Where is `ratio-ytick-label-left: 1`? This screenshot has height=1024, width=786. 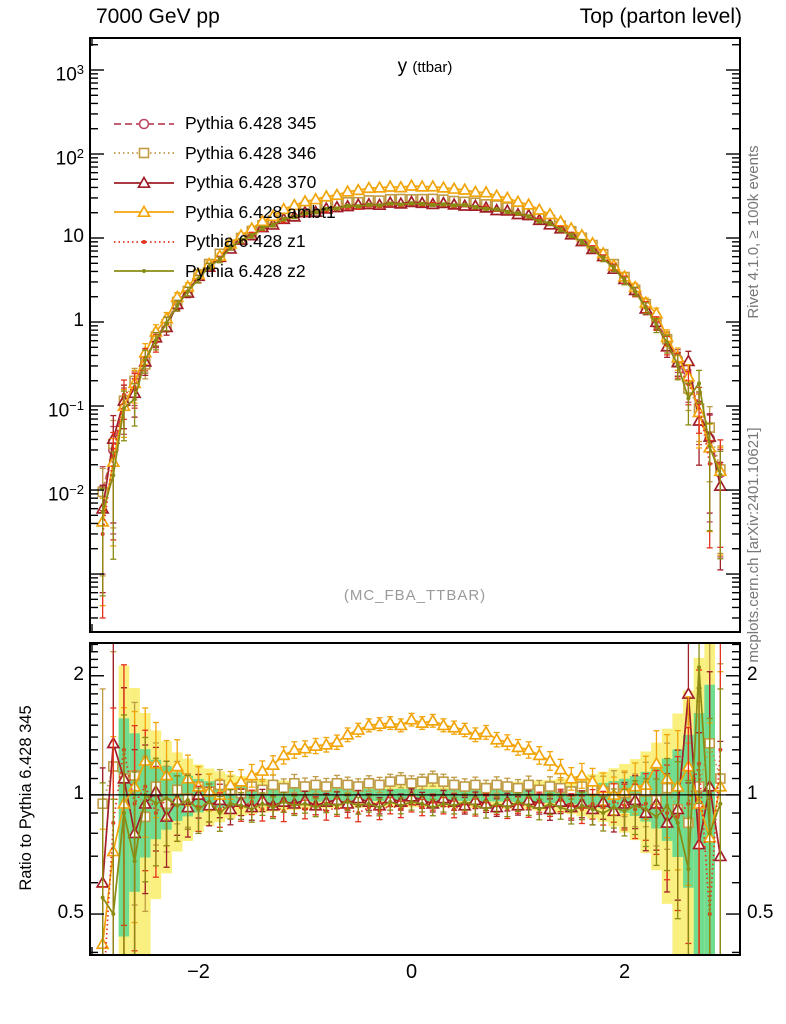
ratio-ytick-label-left: 1 is located at coordinates (78, 793).